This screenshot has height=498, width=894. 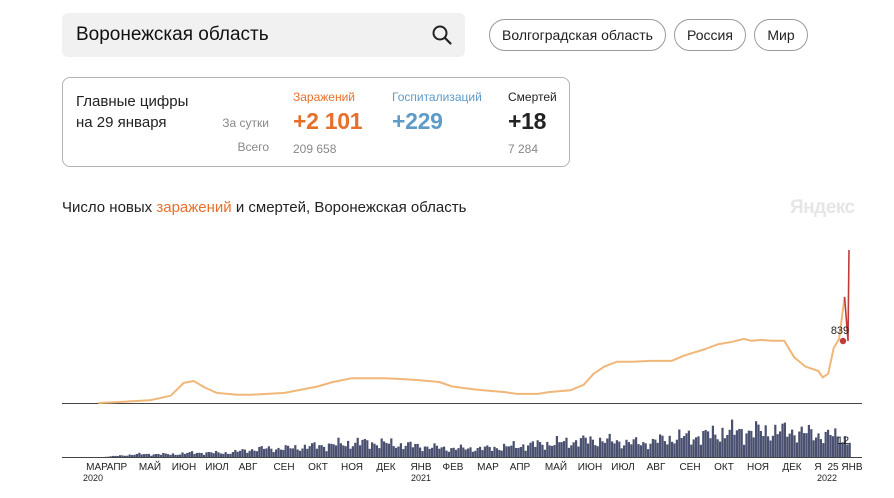 What do you see at coordinates (216, 467) in the screenshot?
I see `x-tick-label: ИЮЛ` at bounding box center [216, 467].